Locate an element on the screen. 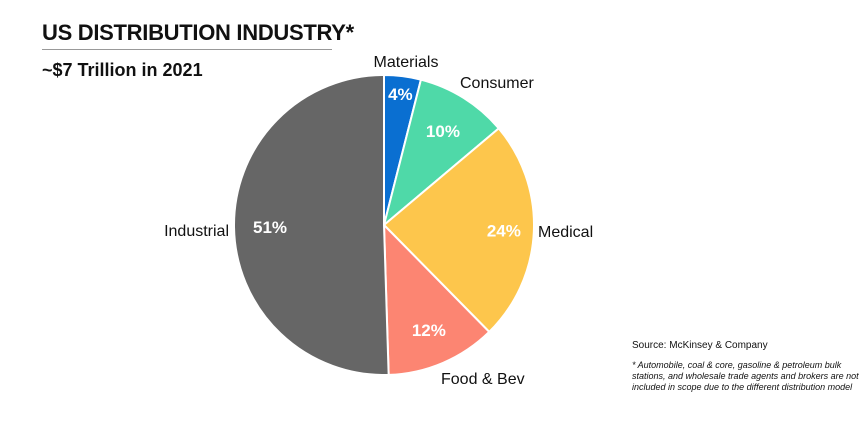 This screenshot has width=865, height=424. slice-category-label-industrial: Industrial is located at coordinates (196, 231).